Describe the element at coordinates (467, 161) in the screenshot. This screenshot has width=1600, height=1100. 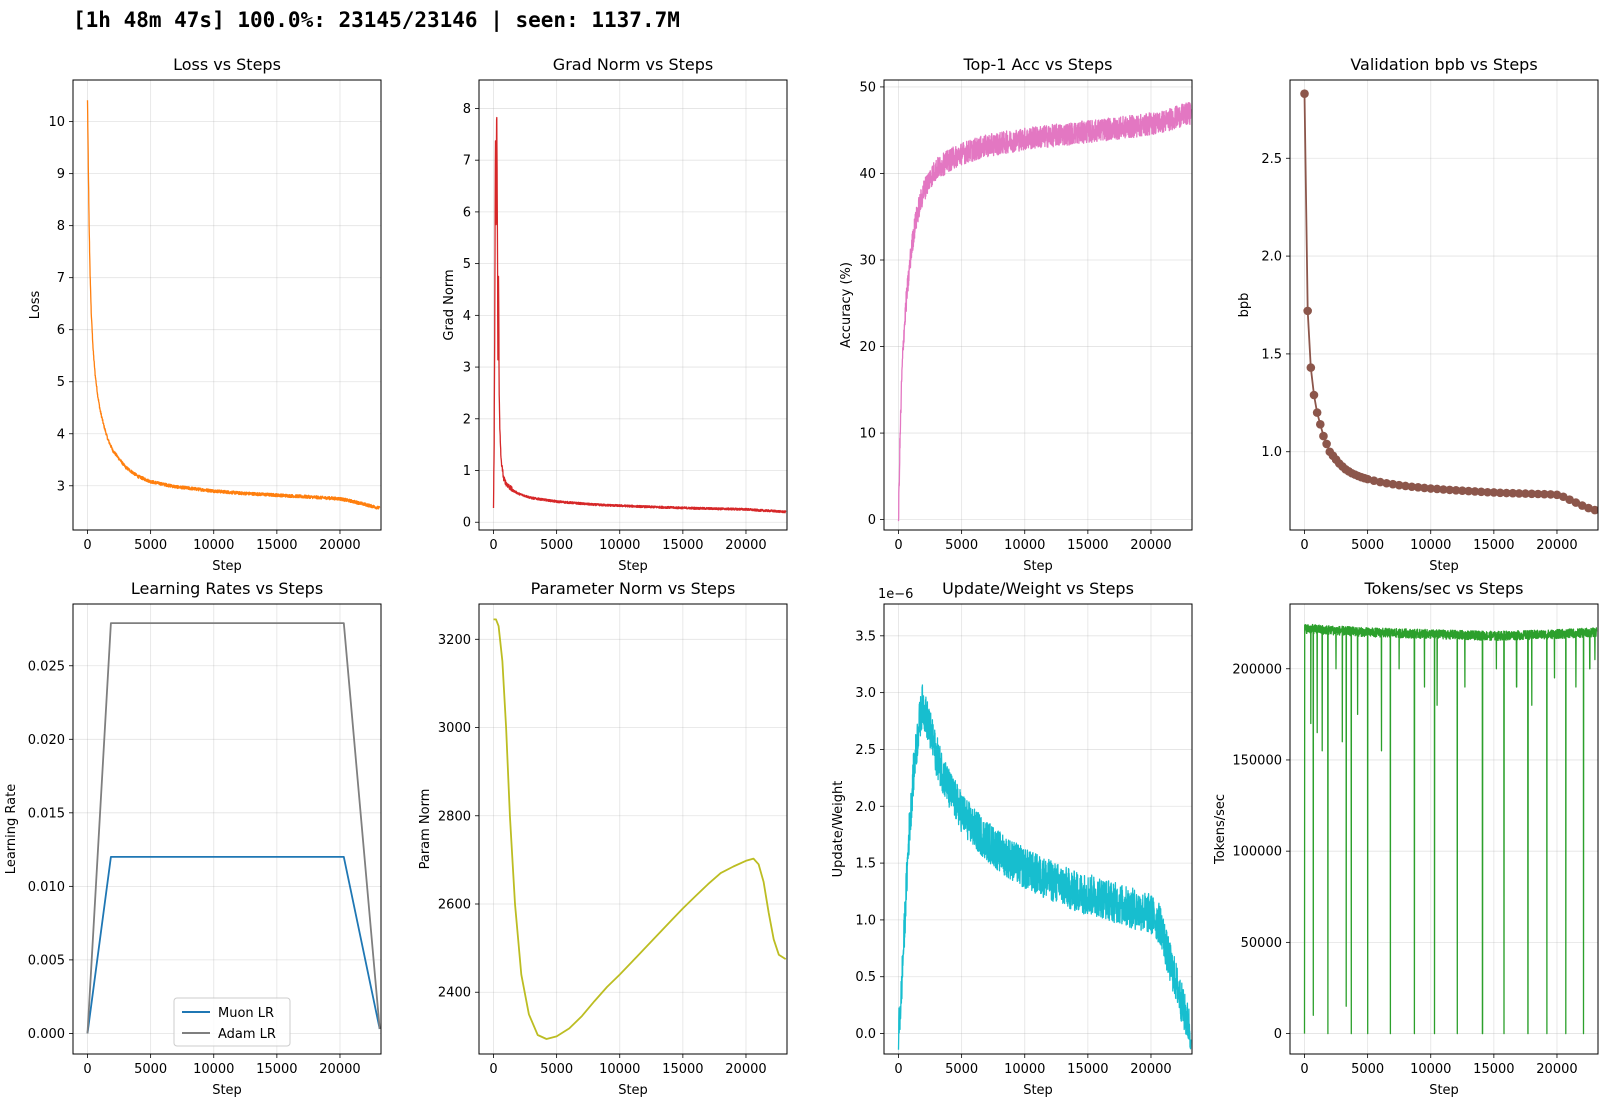
I see `chart-2-ytick-label: 7` at that location.